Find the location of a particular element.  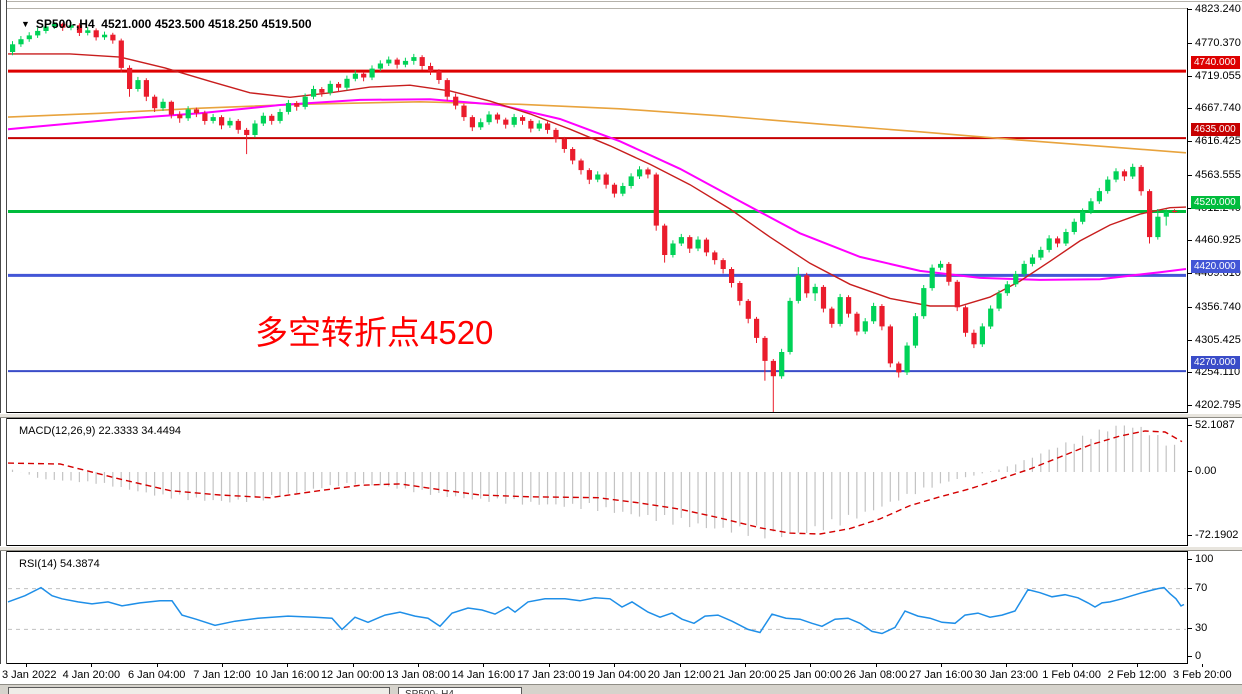

price-tick-label: 4202.795 is located at coordinates (1218, 405).